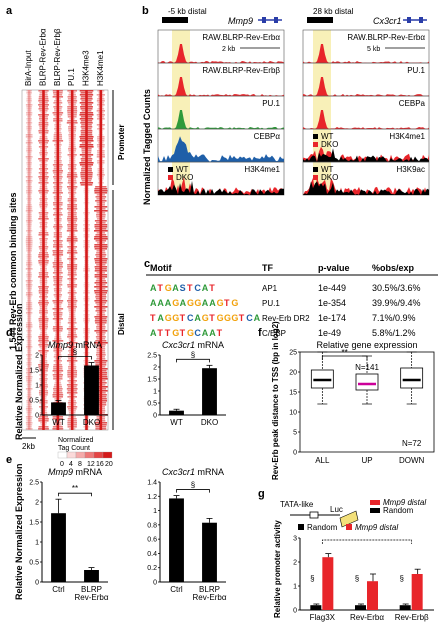 The image size is (444, 634). What do you see at coordinates (295, 453) in the screenshot?
I see `y-tick-label: 0` at bounding box center [295, 453].